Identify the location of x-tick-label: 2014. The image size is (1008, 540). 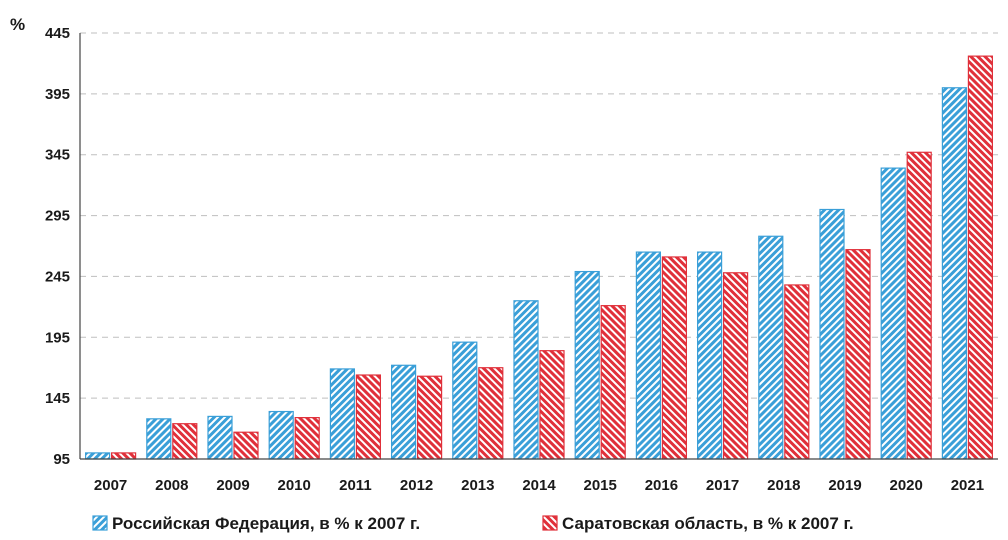
(539, 485).